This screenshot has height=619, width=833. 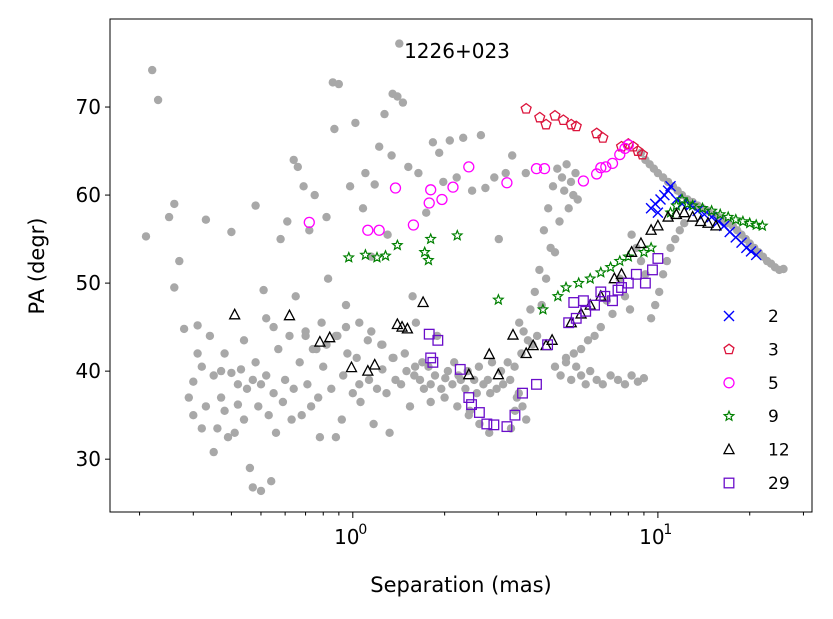 I want to click on series-2-point, so click(x=756, y=255).